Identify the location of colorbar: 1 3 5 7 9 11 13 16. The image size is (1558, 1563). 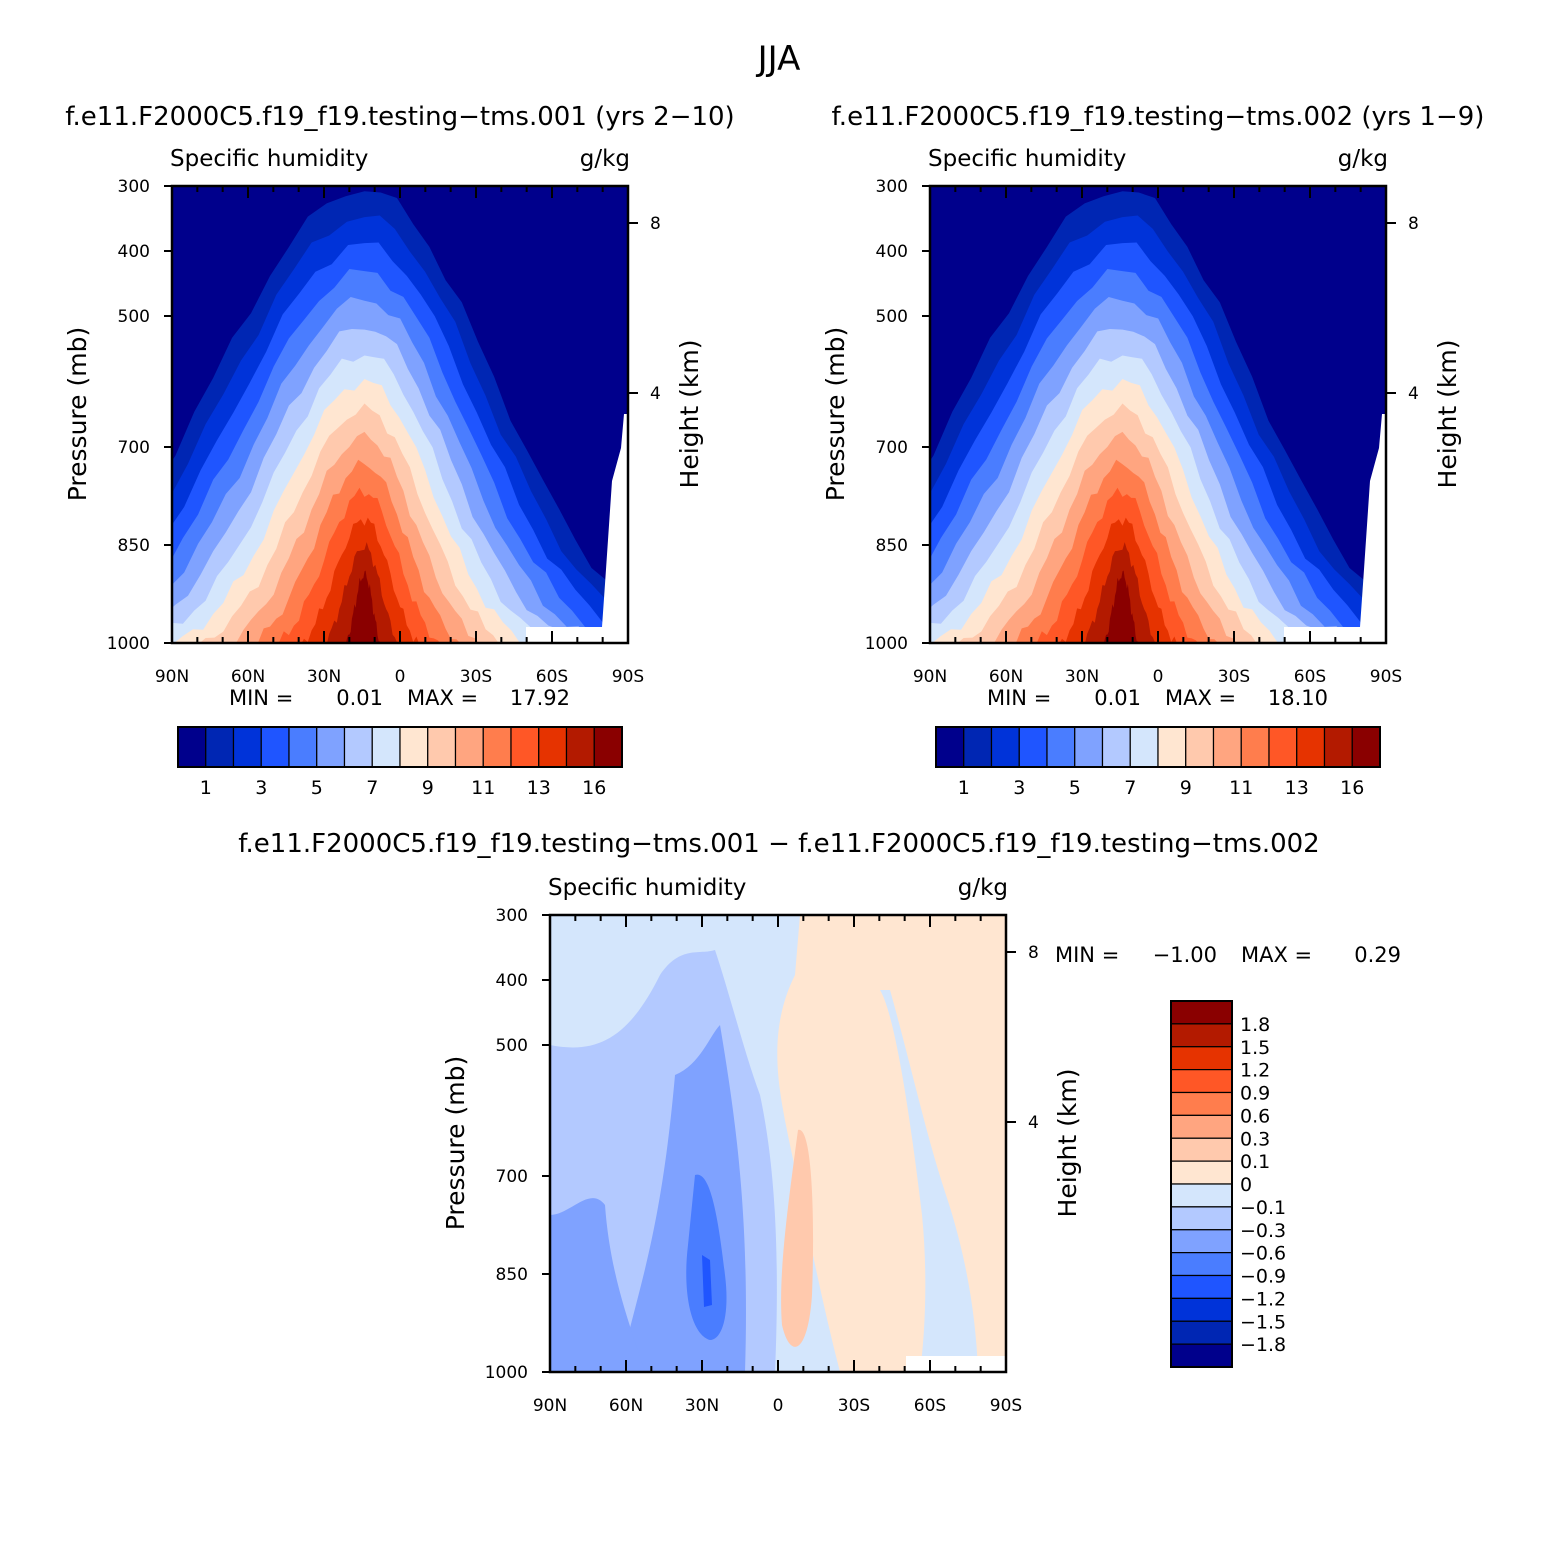
(1158, 762).